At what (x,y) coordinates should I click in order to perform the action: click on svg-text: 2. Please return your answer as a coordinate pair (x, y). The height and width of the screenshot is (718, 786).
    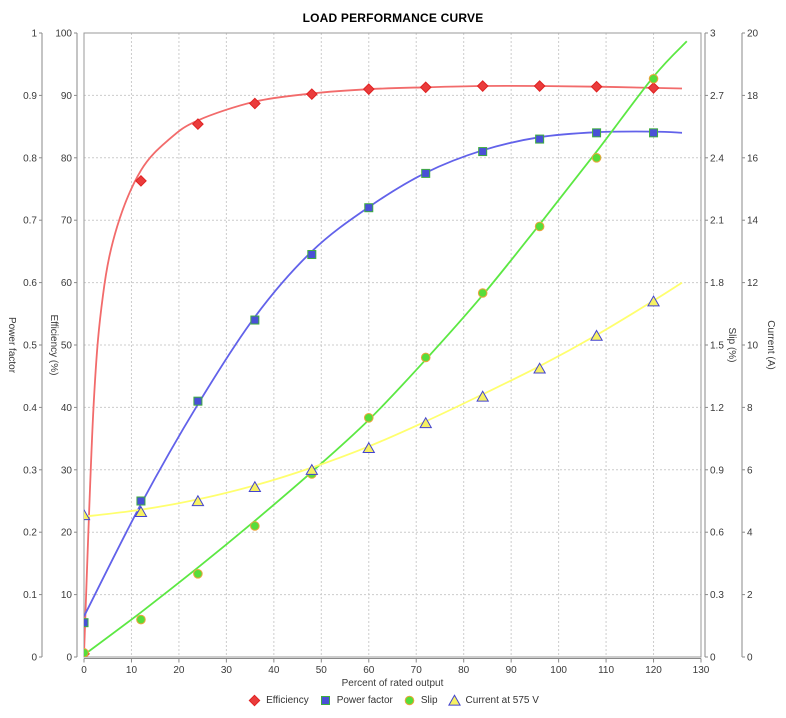
    Looking at the image, I should click on (750, 595).